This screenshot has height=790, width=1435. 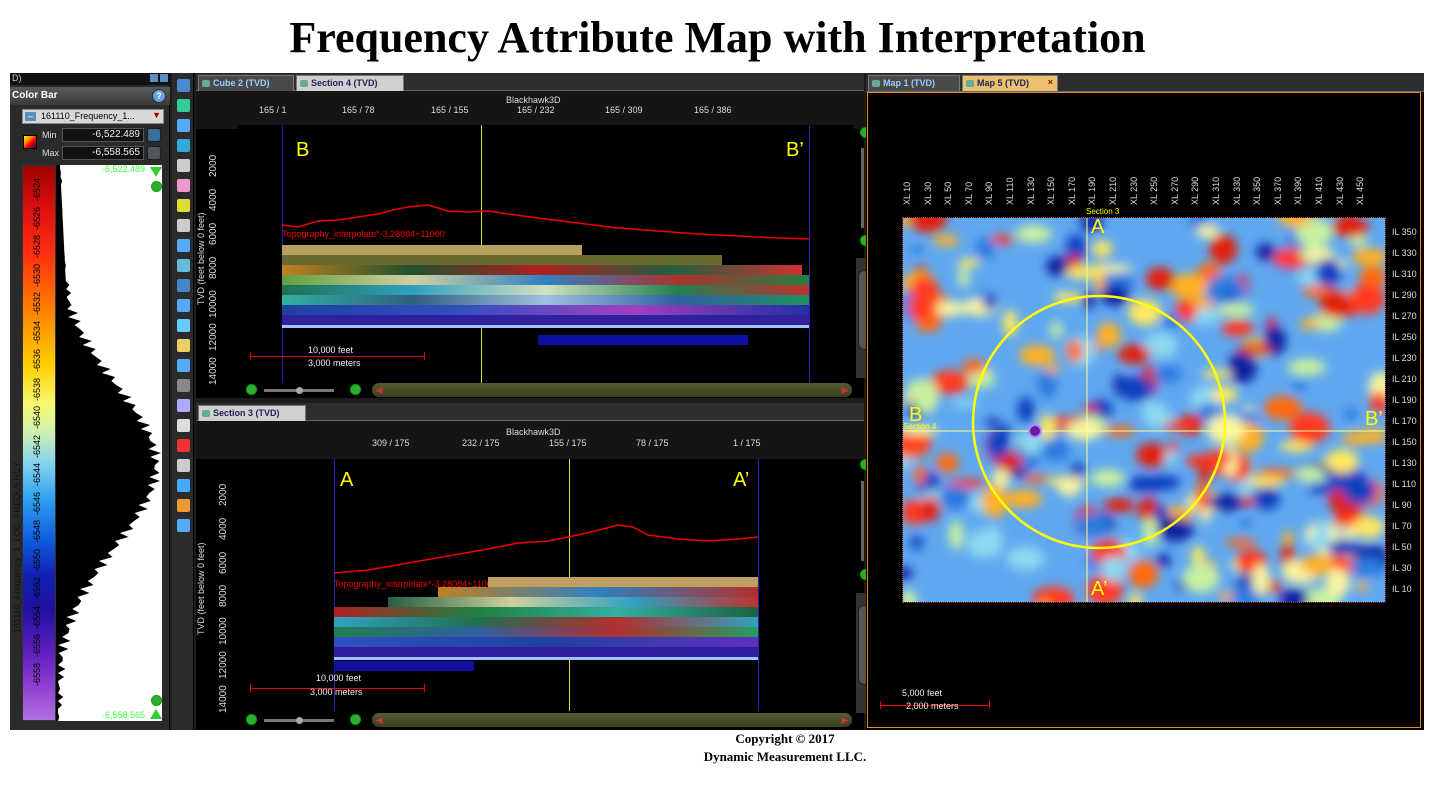 I want to click on tab-section-3: Section 3 (TVD), so click(x=252, y=413).